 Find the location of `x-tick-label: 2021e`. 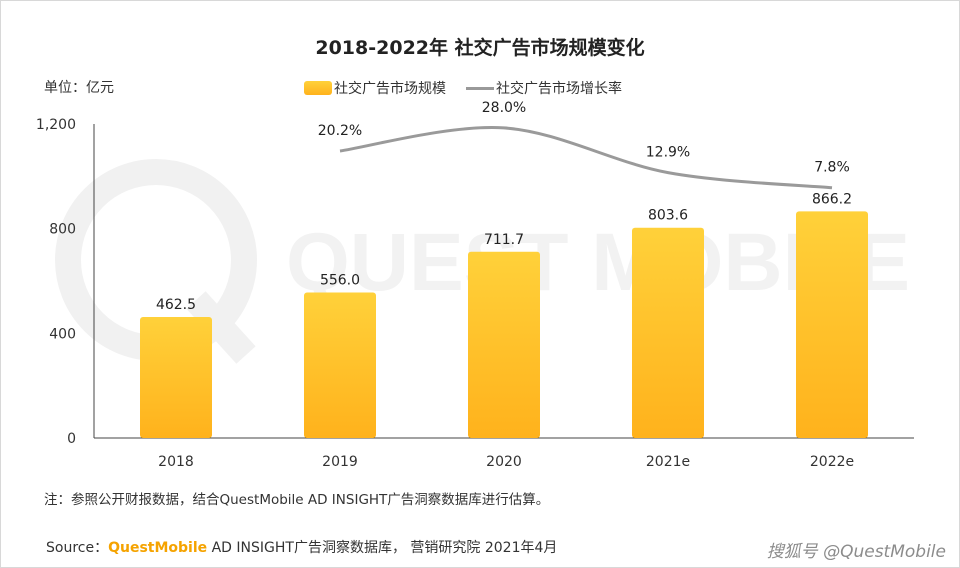

x-tick-label: 2021e is located at coordinates (668, 462).